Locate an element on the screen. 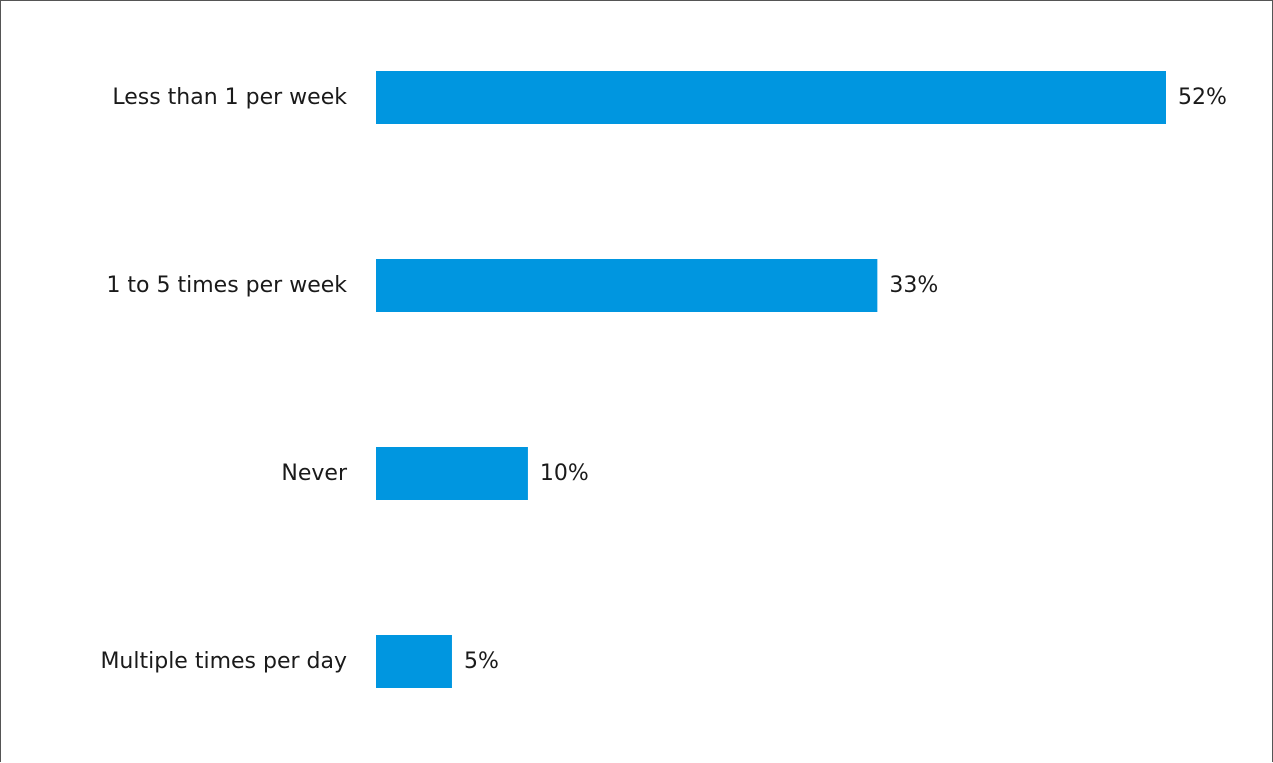 The image size is (1273, 763). category-label-0: Less than 1 per week is located at coordinates (229, 97).